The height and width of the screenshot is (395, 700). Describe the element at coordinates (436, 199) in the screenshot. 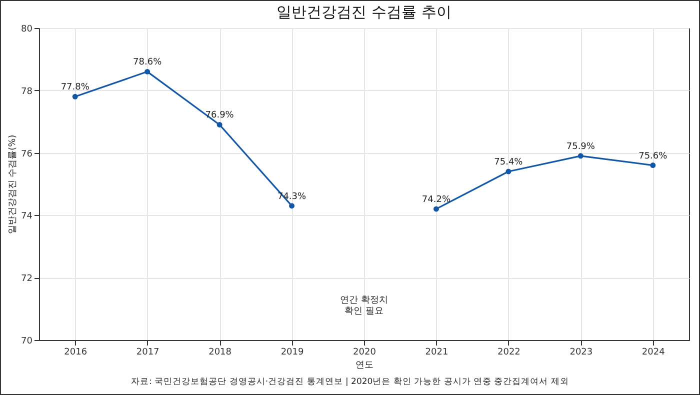

I see `data-label: 74.2%` at that location.